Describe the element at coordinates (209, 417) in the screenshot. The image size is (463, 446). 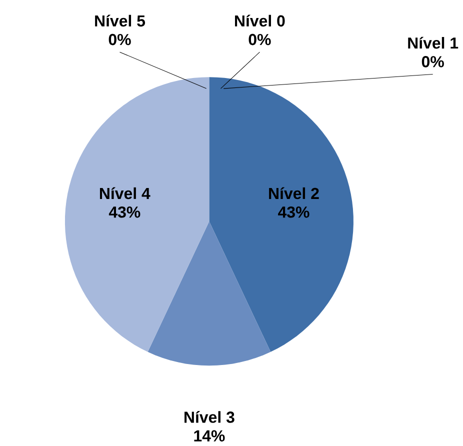
I see `slice-label: Nível 3` at that location.